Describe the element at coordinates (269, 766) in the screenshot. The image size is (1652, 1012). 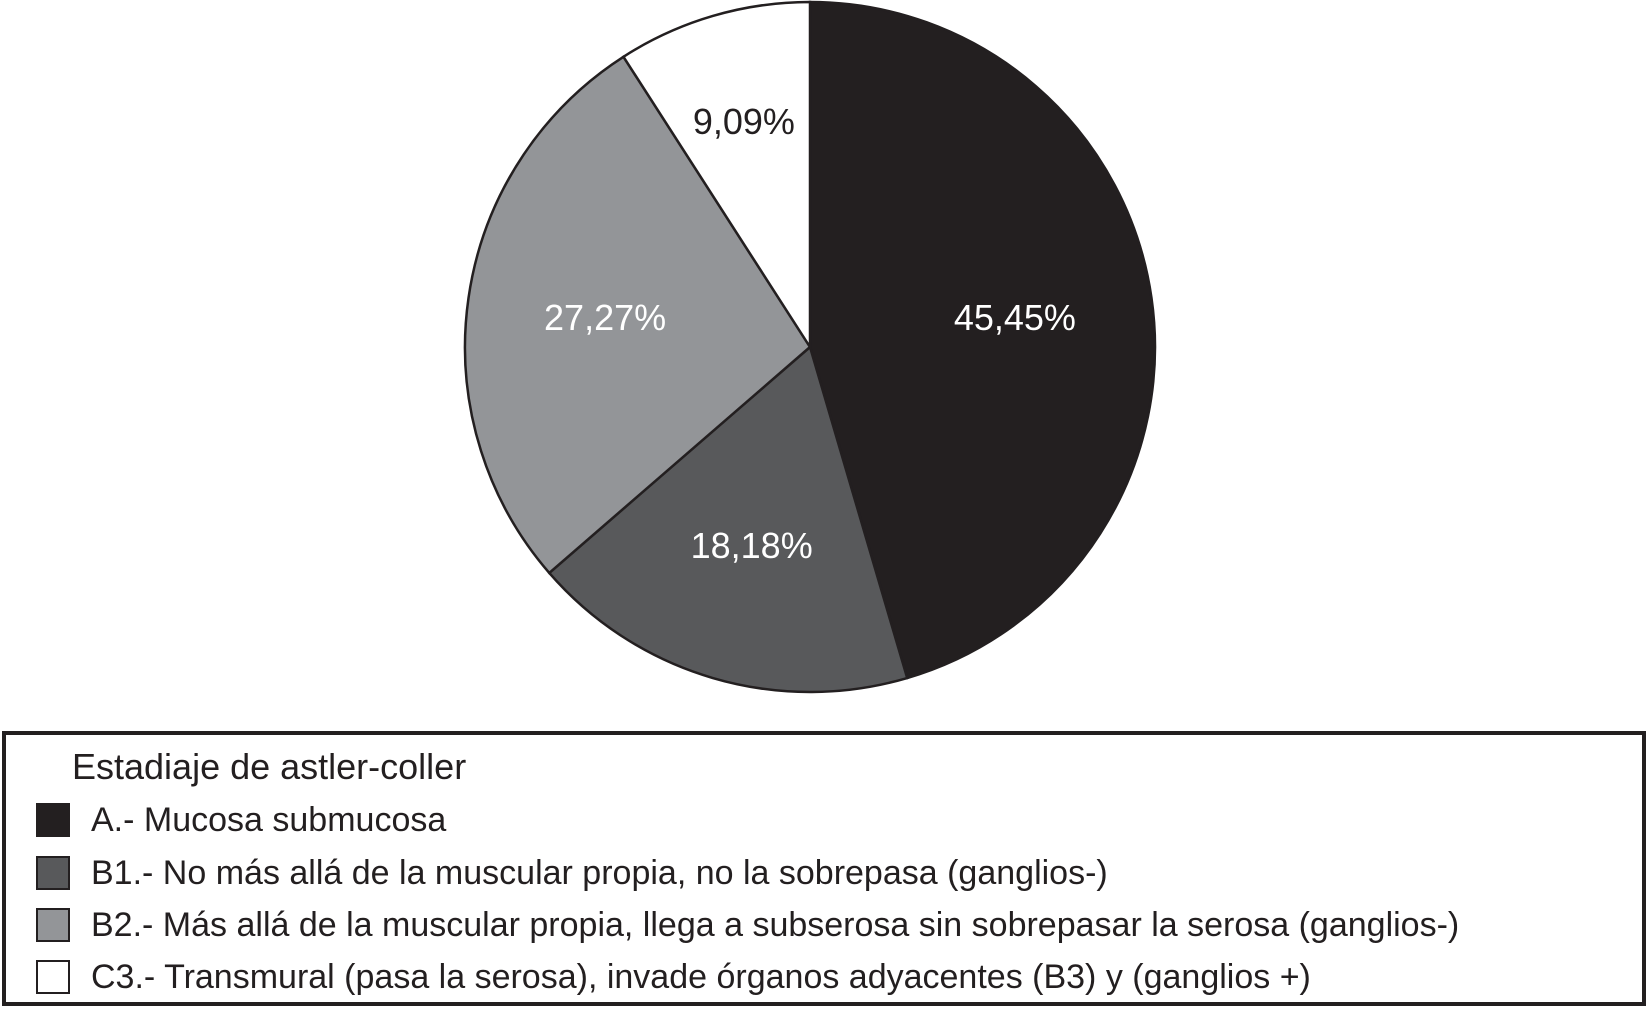
I see `legend-title: Estadiaje de astler-coller` at that location.